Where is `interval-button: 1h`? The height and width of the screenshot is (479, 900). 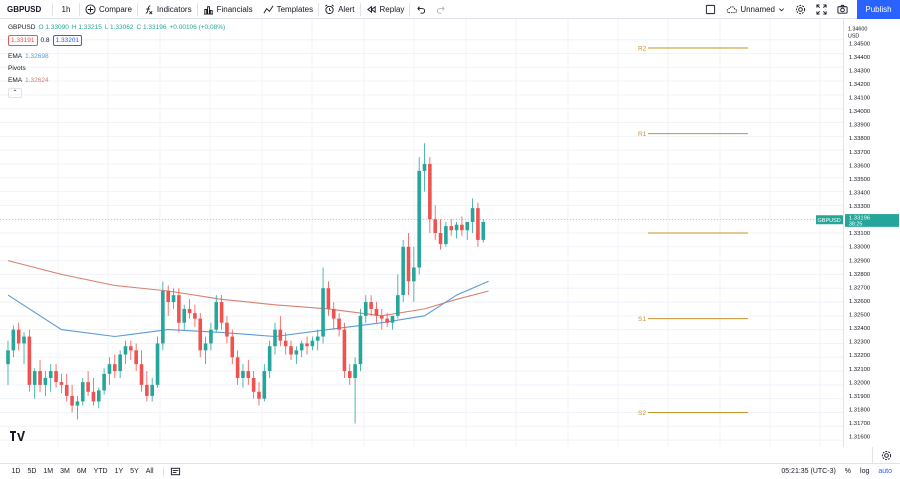 interval-button: 1h is located at coordinates (66, 9).